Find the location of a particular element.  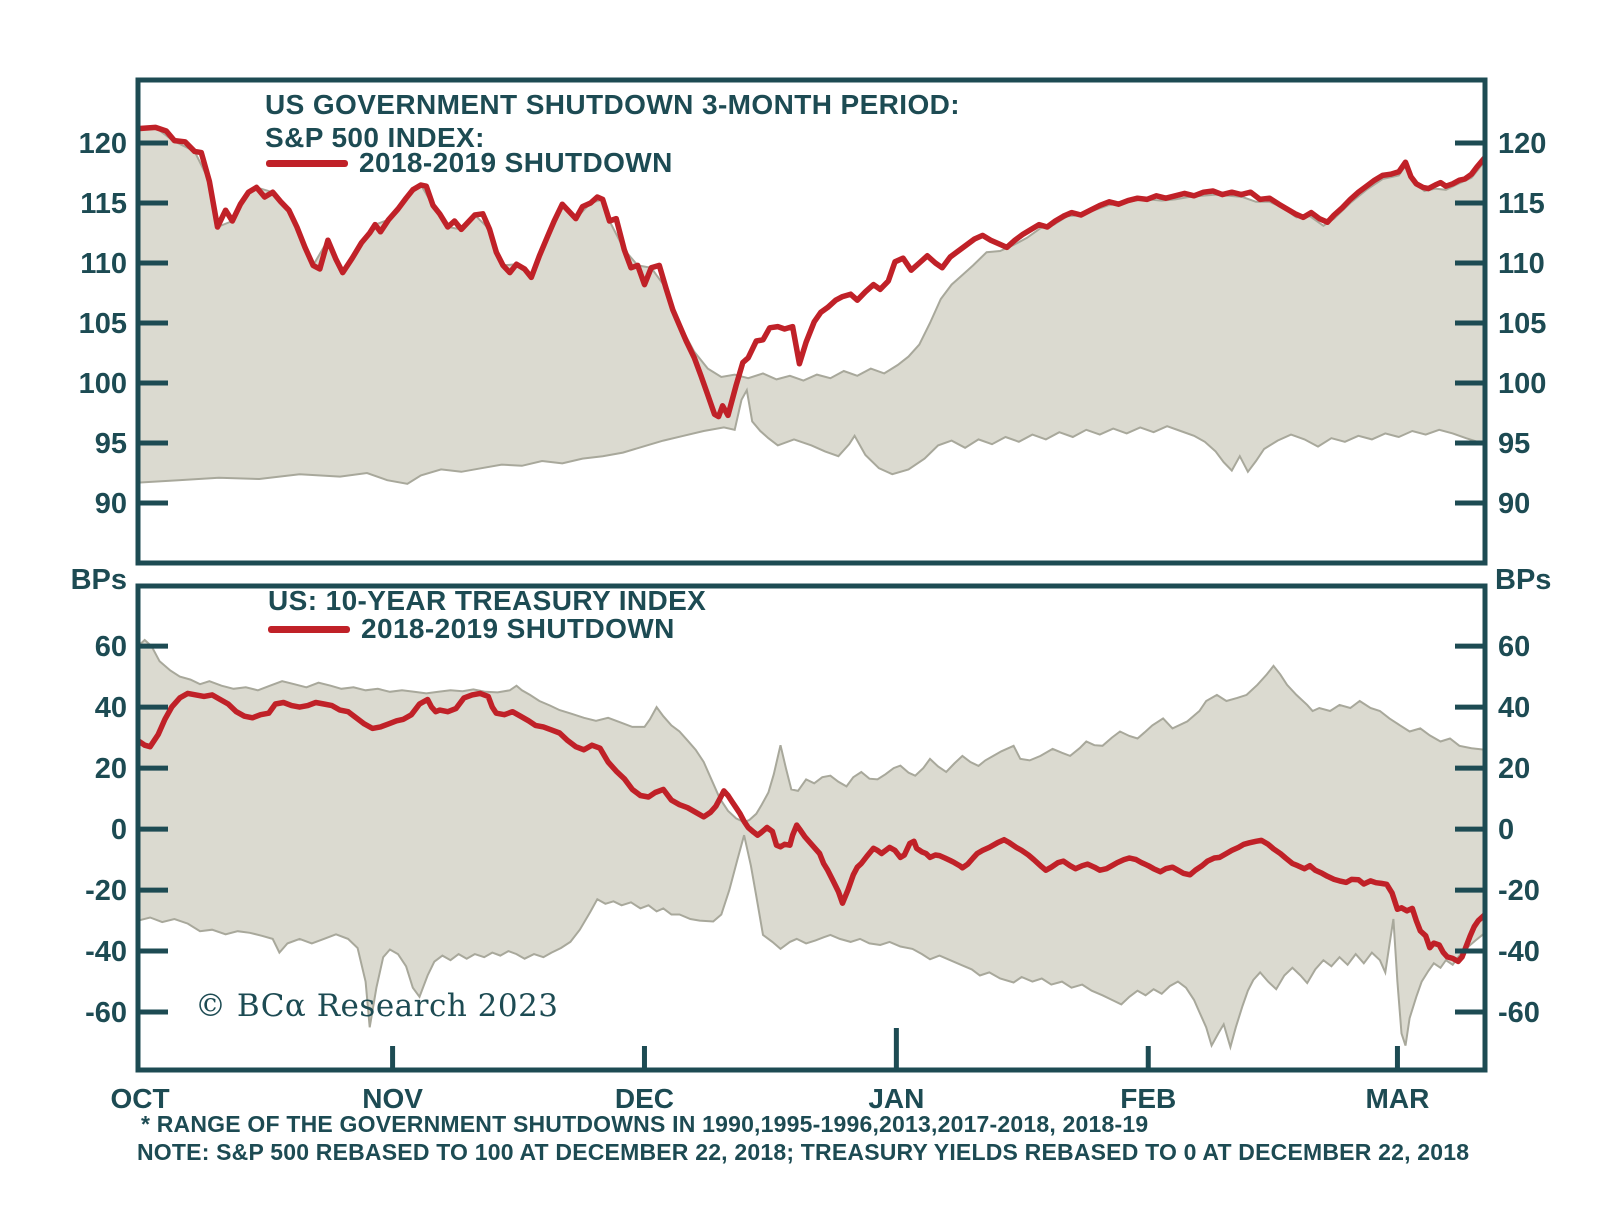

top-chart-title-line1: US GOVERNMENT SHUTDOWN 3-MONTH PERIOD: is located at coordinates (612, 104).